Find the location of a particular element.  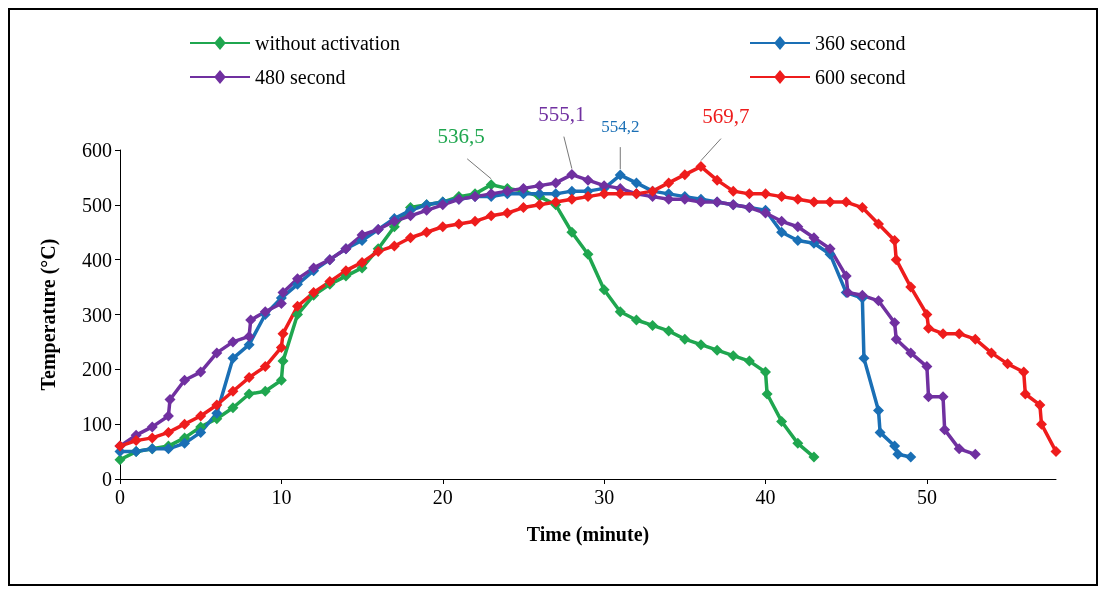

y-tick-label: 400 is located at coordinates (97, 259).